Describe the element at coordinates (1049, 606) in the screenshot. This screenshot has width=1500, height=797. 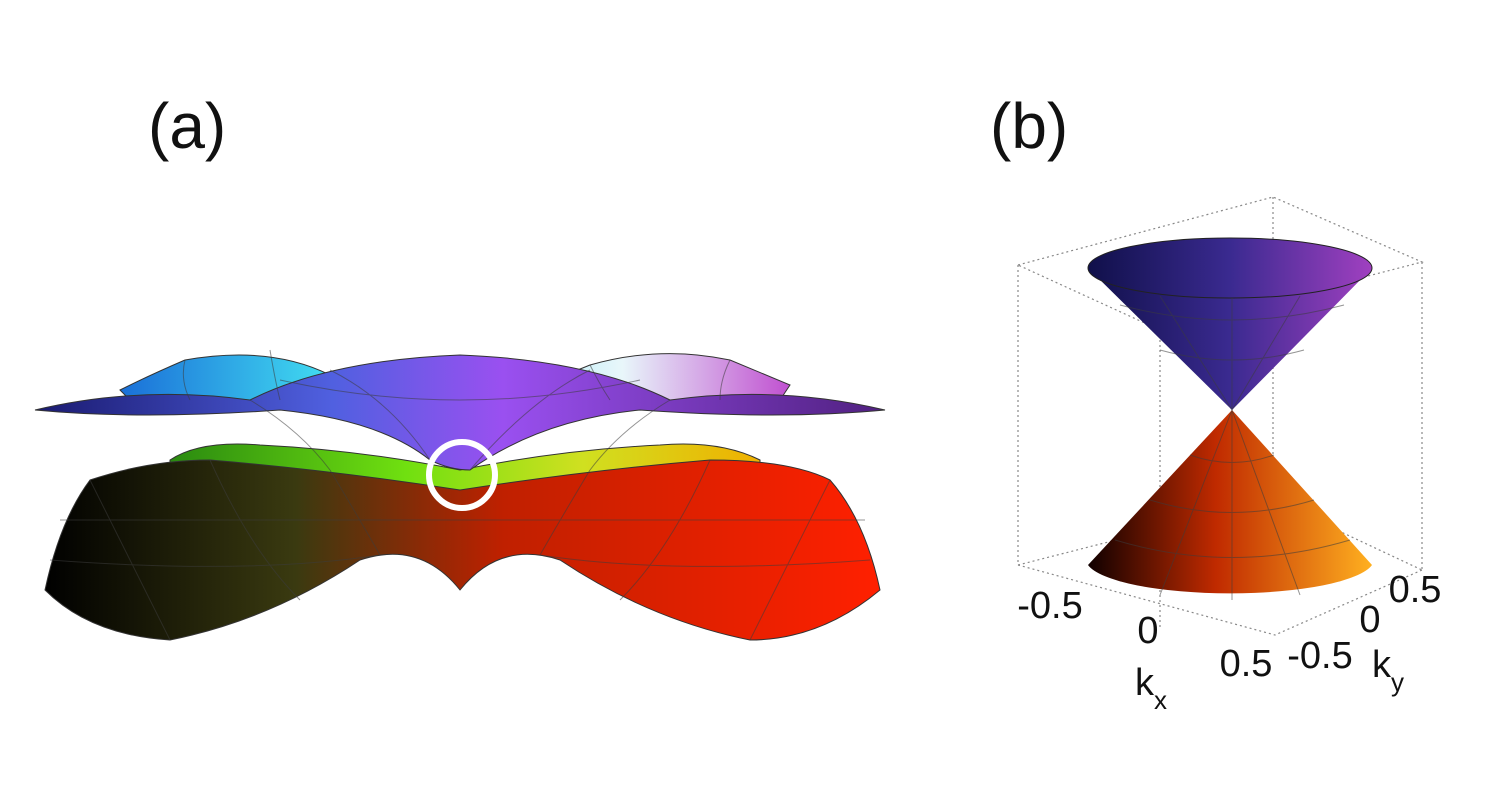
I see `kx-tick-label: -0.5` at that location.